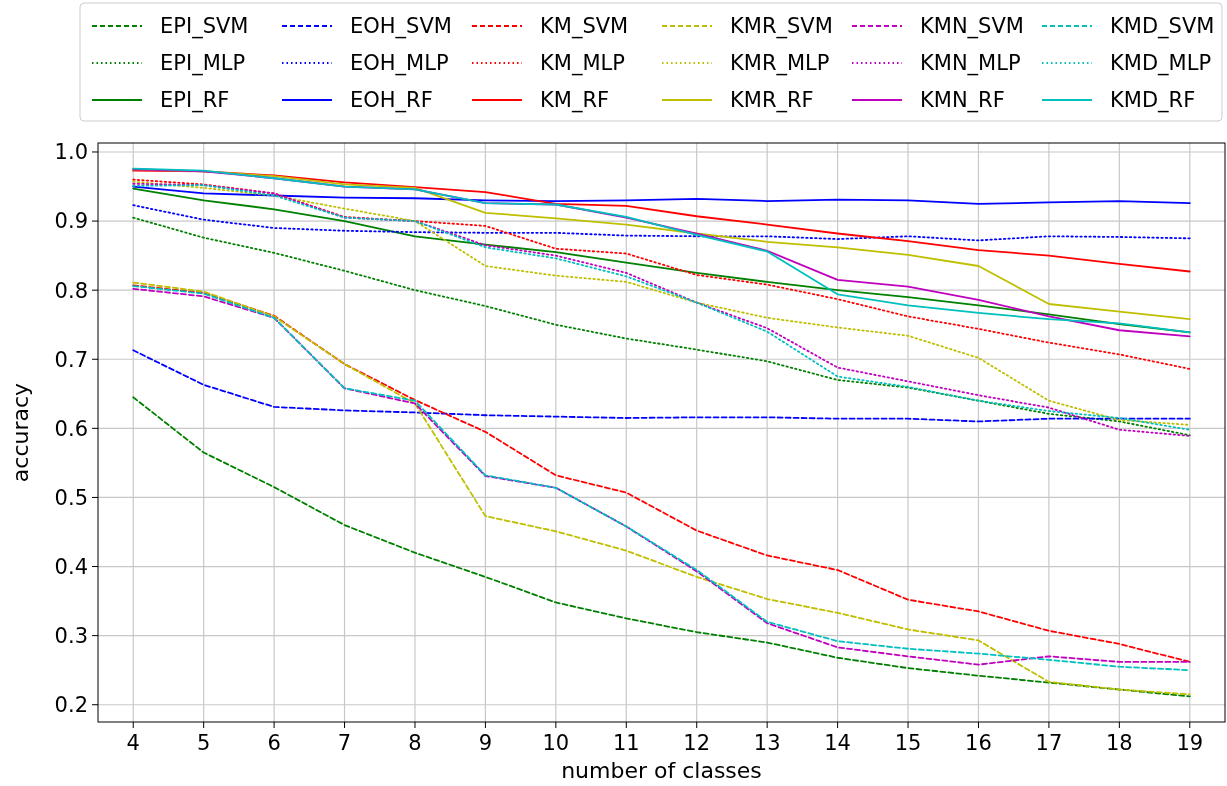 The width and height of the screenshot is (1227, 786). What do you see at coordinates (1119, 743) in the screenshot?
I see `x-tick-label: 18` at bounding box center [1119, 743].